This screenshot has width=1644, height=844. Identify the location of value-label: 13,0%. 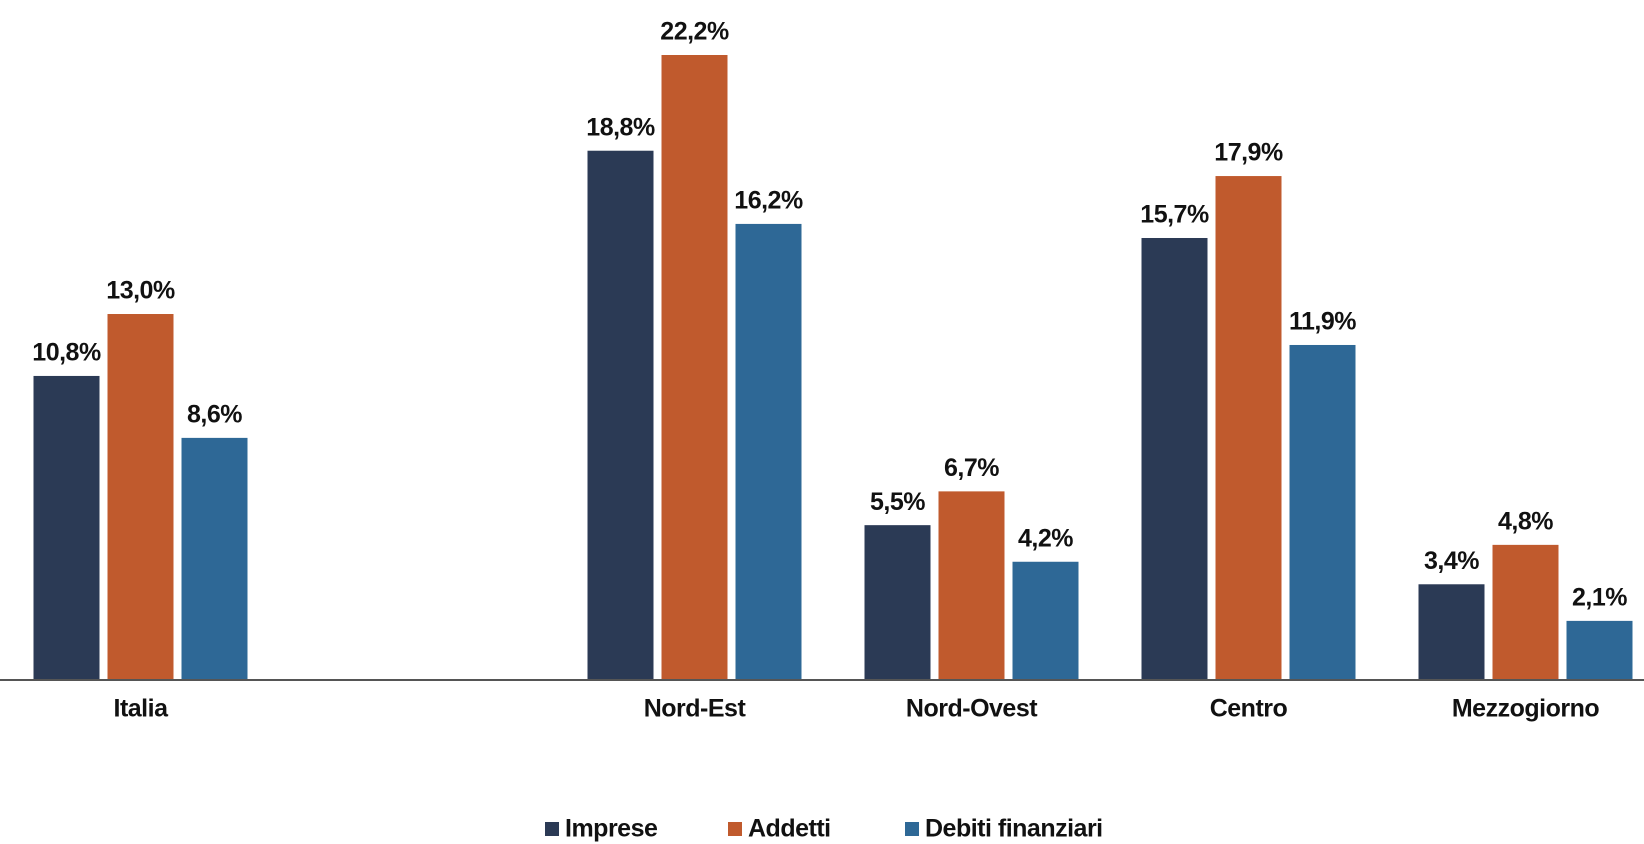
(140, 291).